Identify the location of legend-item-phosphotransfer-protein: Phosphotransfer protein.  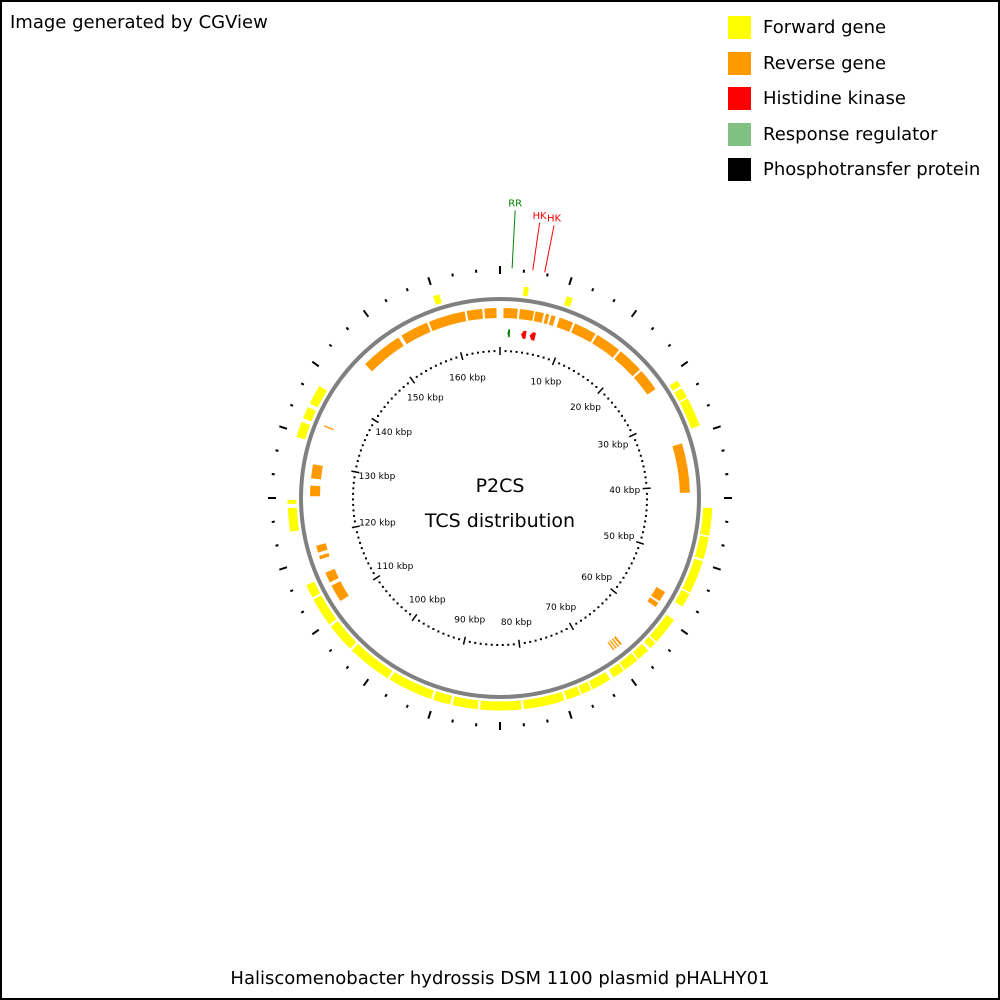
(854, 170).